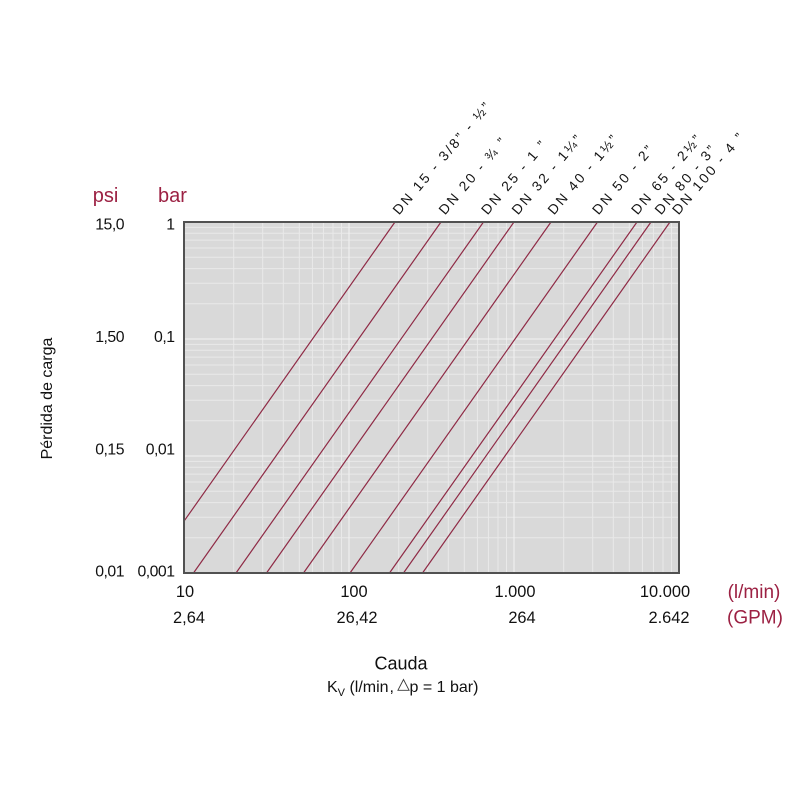 Image resolution: width=800 pixels, height=800 pixels. I want to click on svg-text: 26,42, so click(356, 618).